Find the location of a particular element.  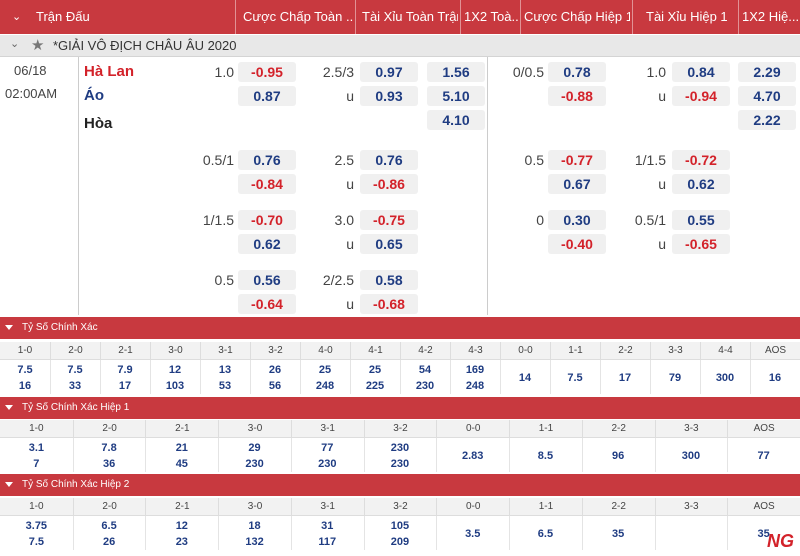

score-odds: 18 is located at coordinates (254, 526).